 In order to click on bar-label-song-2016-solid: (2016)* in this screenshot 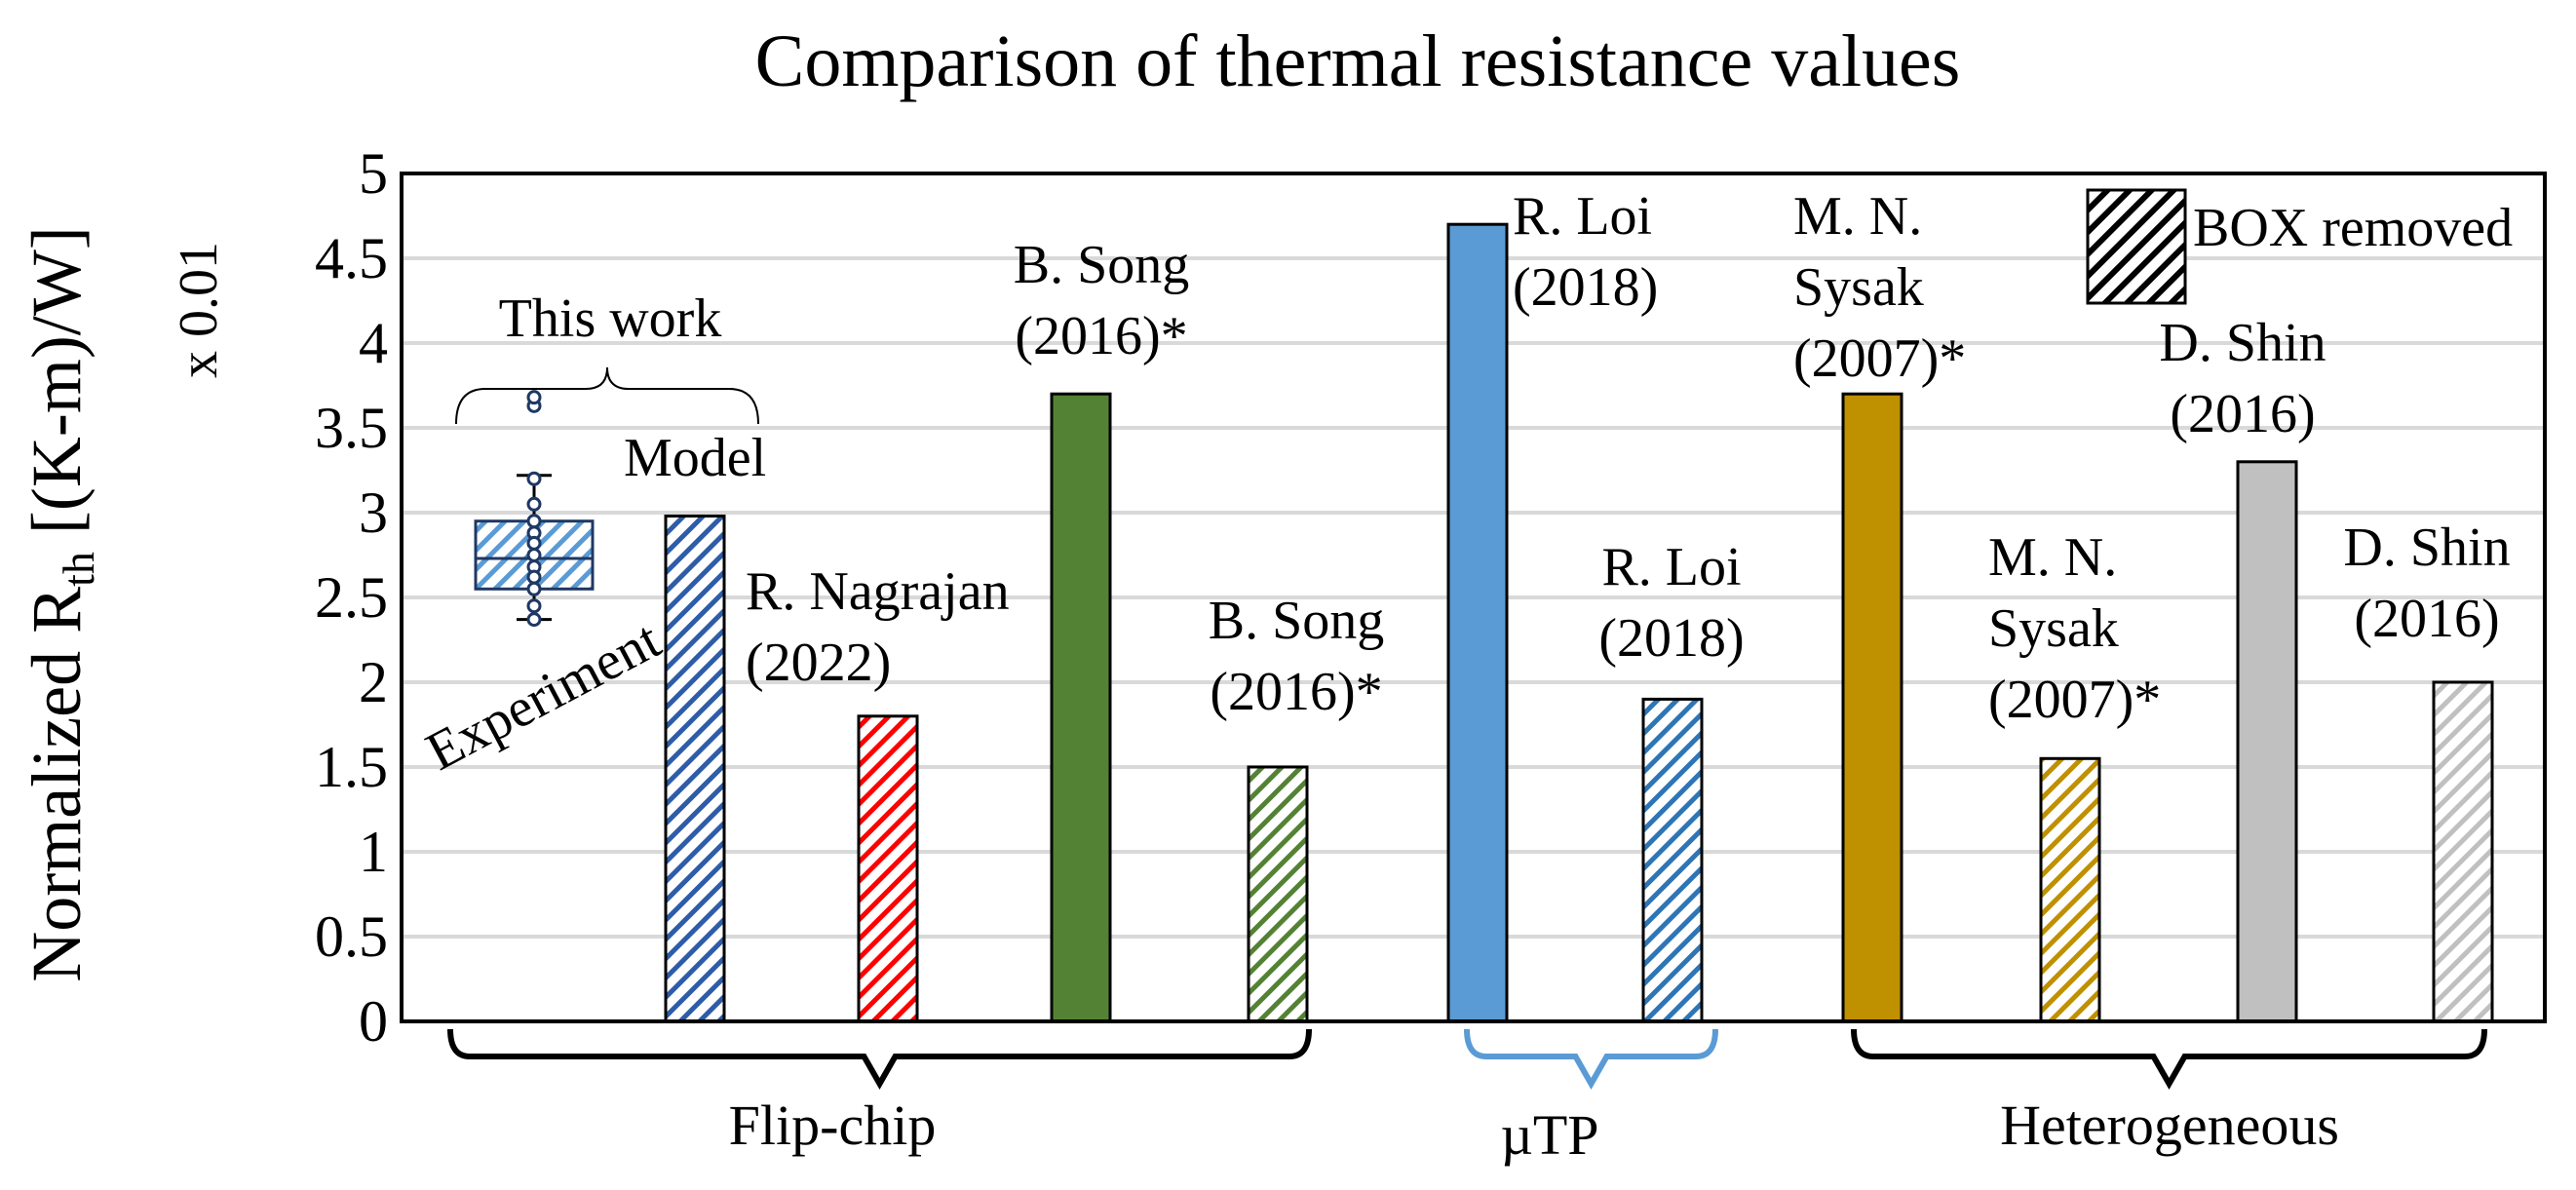, I will do `click(1101, 336)`.